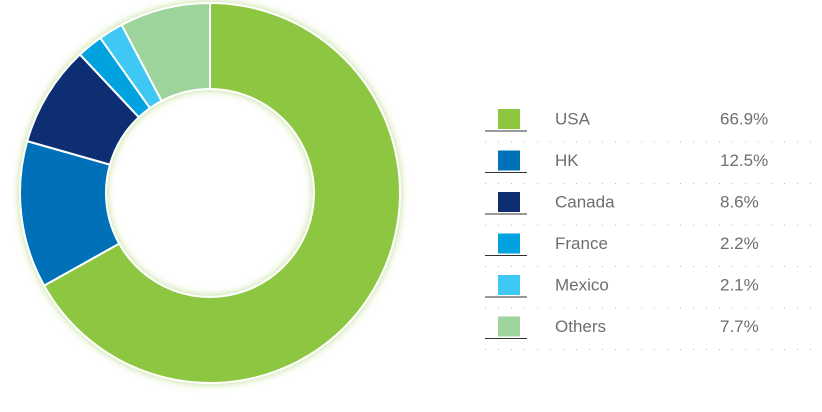  Describe the element at coordinates (744, 118) in the screenshot. I see `legend-value: 66.9%` at that location.